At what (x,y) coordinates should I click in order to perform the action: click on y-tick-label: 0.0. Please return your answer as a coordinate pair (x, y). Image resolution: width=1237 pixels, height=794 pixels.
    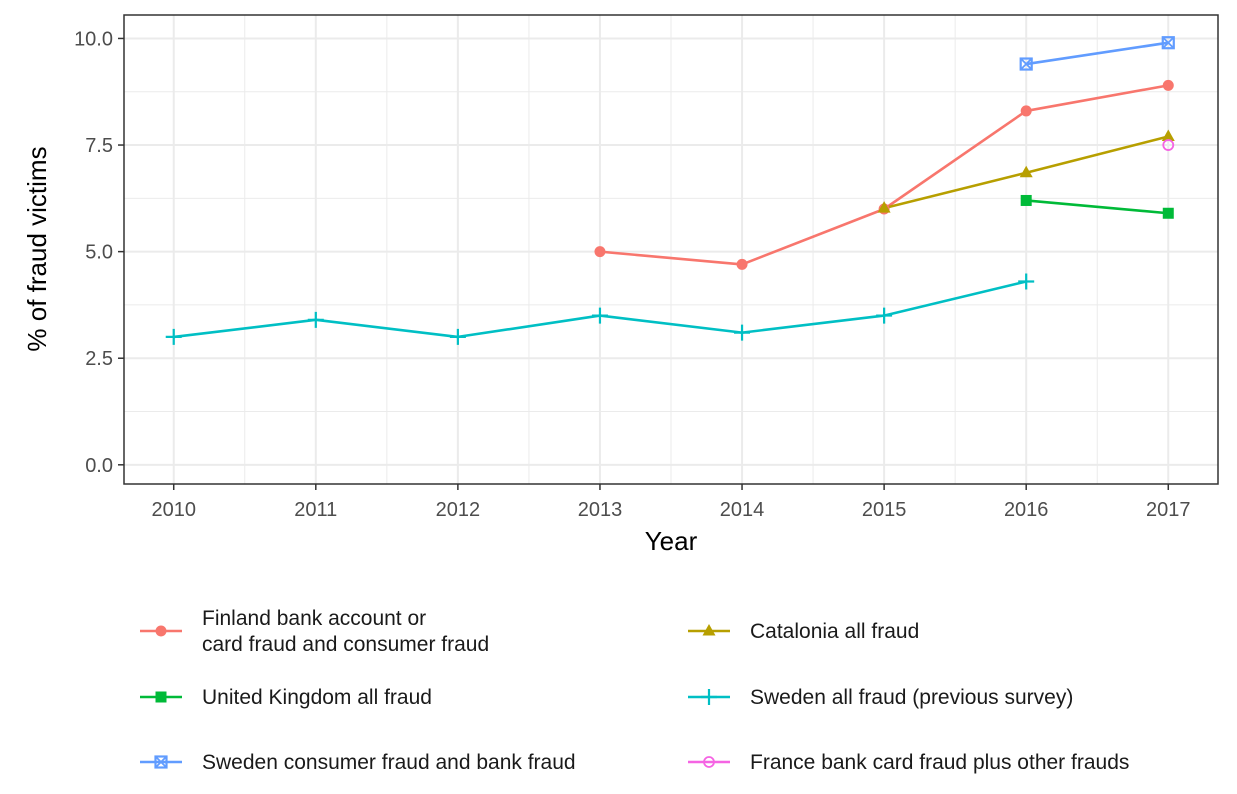
    Looking at the image, I should click on (99, 466).